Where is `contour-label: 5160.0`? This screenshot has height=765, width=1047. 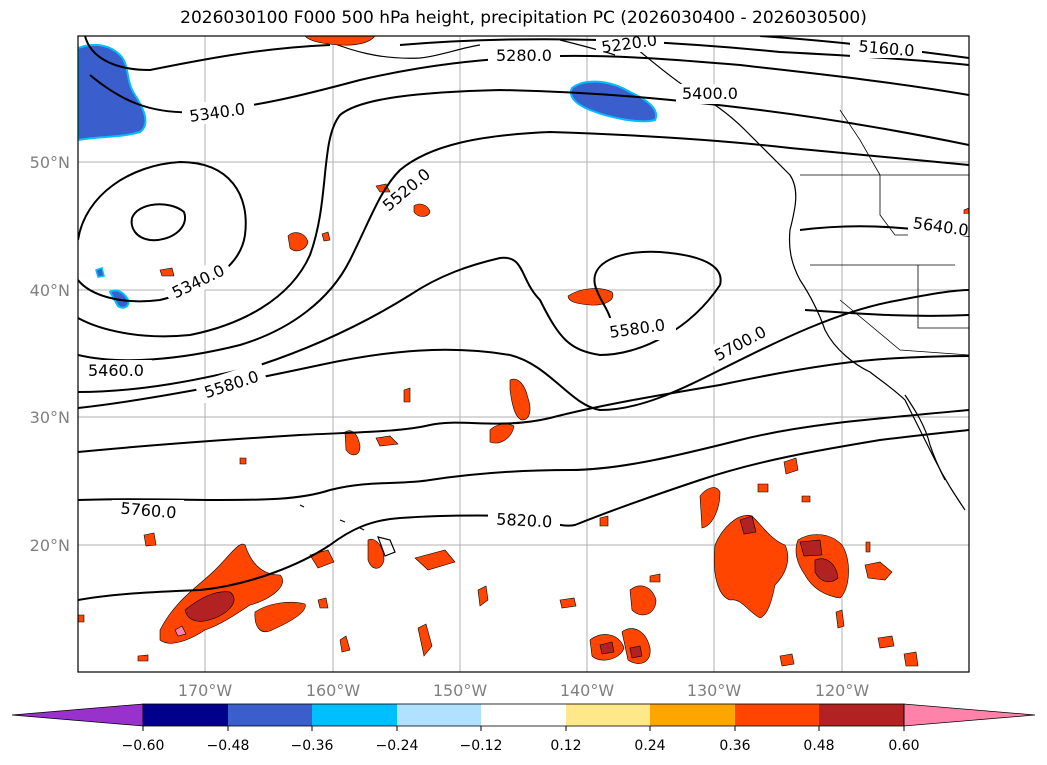
contour-label: 5160.0 is located at coordinates (886, 49).